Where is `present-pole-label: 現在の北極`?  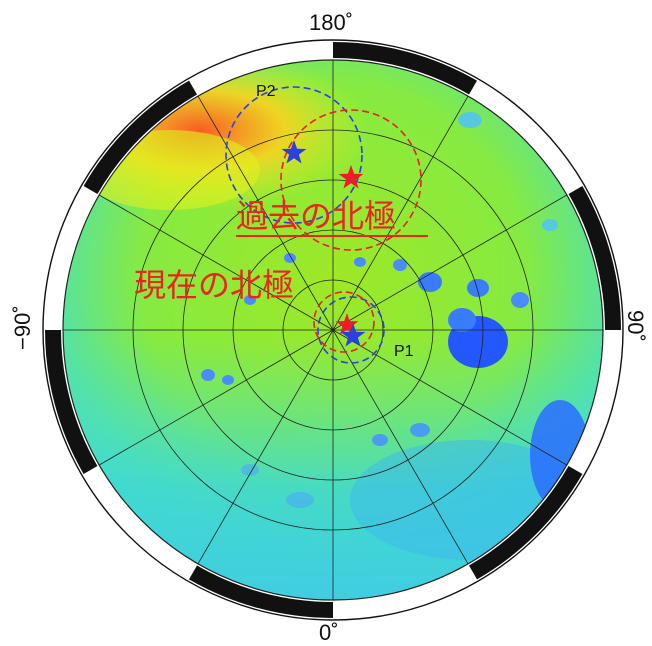
present-pole-label: 現在の北極 is located at coordinates (214, 285).